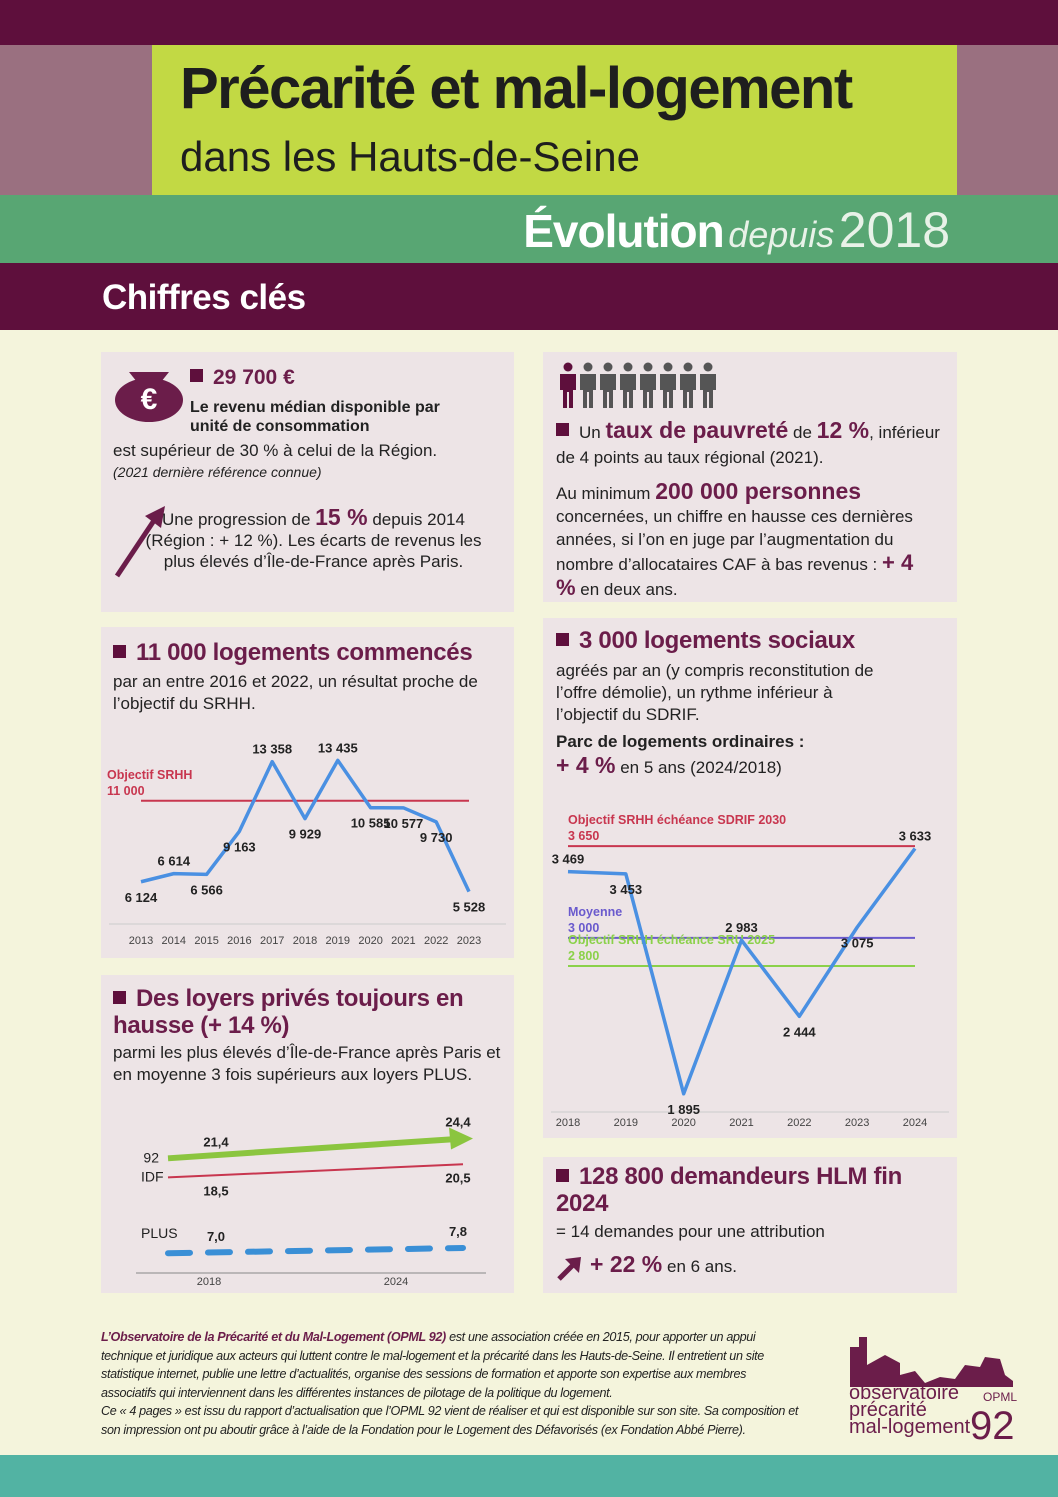 The width and height of the screenshot is (1058, 1497). Describe the element at coordinates (583, 836) in the screenshot. I see `reference-value: 3 650` at that location.